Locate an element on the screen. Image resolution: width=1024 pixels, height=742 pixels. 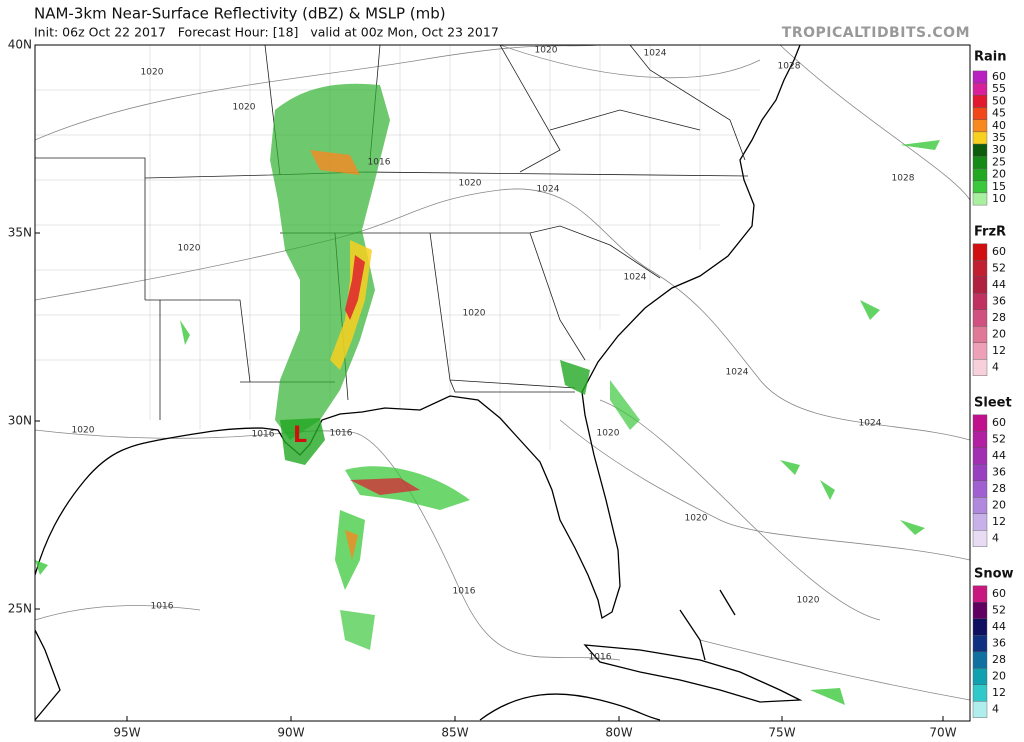
longitude-label: 85W is located at coordinates (454, 733).